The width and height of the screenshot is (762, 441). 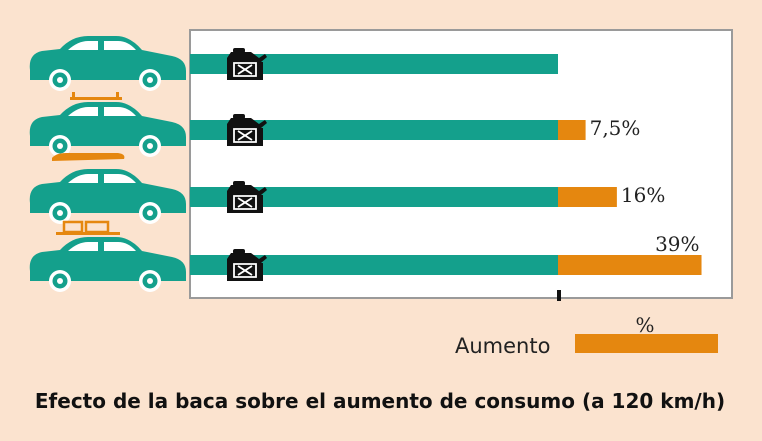 I want to click on car-icons, so click(x=107, y=164).